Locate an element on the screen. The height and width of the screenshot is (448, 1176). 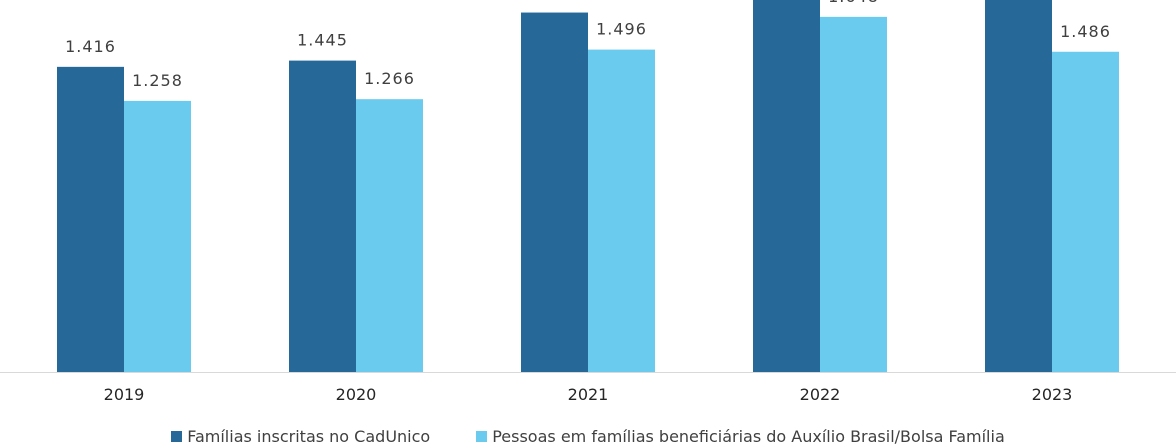
data-label-beneficiarias-2020: 1.266 is located at coordinates (389, 78).